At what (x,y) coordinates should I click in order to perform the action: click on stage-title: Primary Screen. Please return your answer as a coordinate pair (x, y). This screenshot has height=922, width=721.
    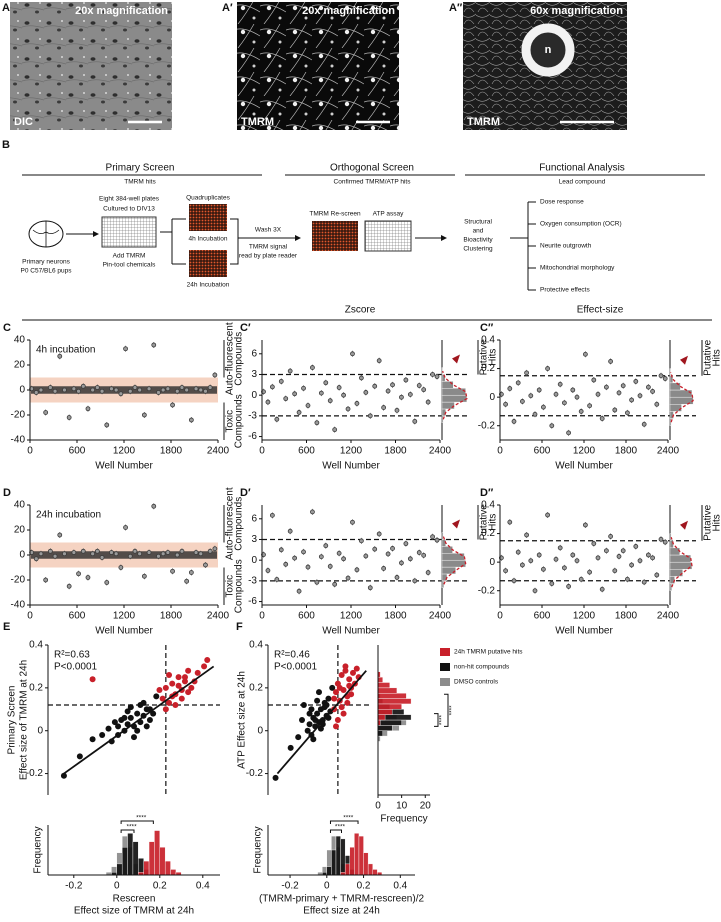
    Looking at the image, I should click on (140, 168).